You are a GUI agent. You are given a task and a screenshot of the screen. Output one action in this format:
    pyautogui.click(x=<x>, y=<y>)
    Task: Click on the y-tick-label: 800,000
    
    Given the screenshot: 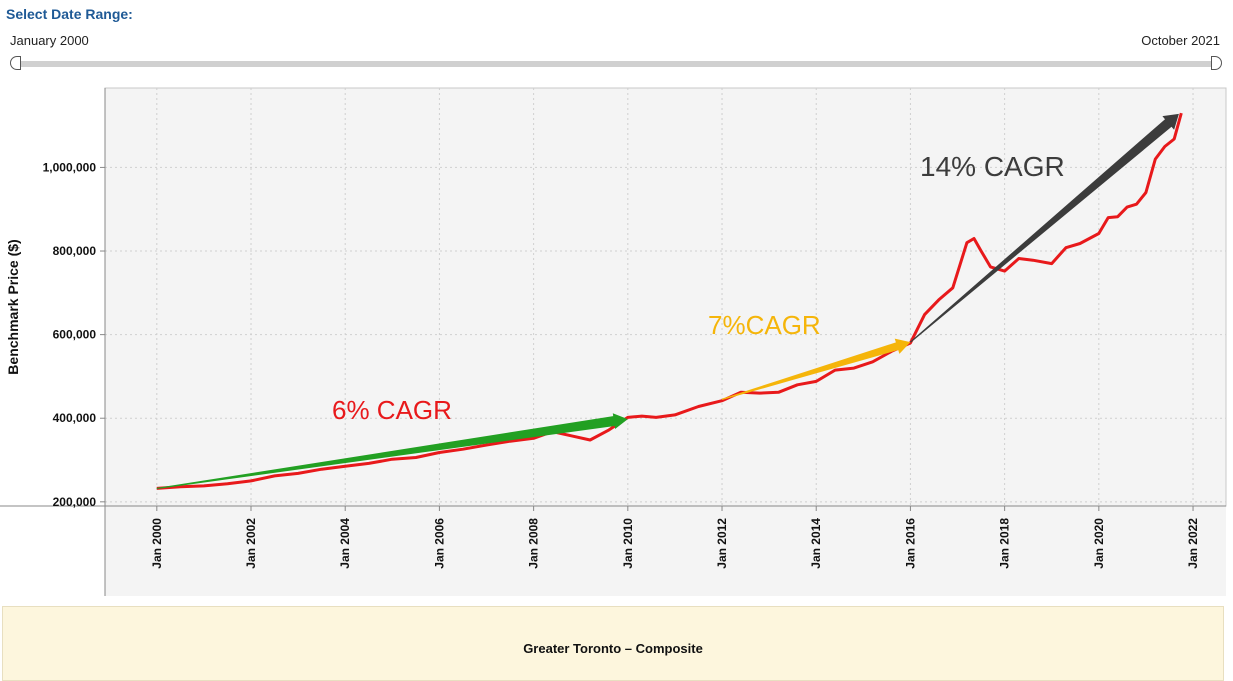 What is the action you would take?
    pyautogui.click(x=75, y=251)
    